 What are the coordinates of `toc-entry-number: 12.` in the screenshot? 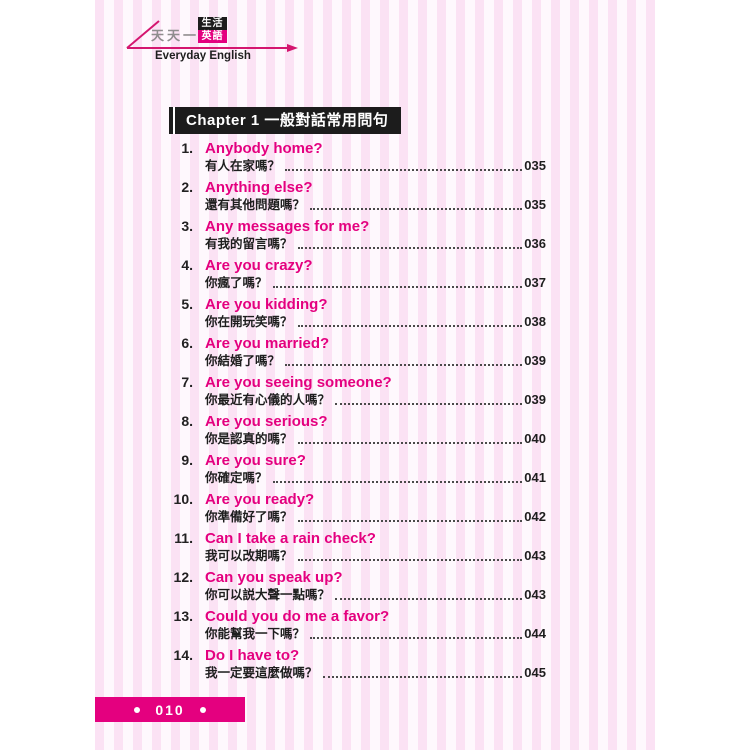 It's located at (183, 577).